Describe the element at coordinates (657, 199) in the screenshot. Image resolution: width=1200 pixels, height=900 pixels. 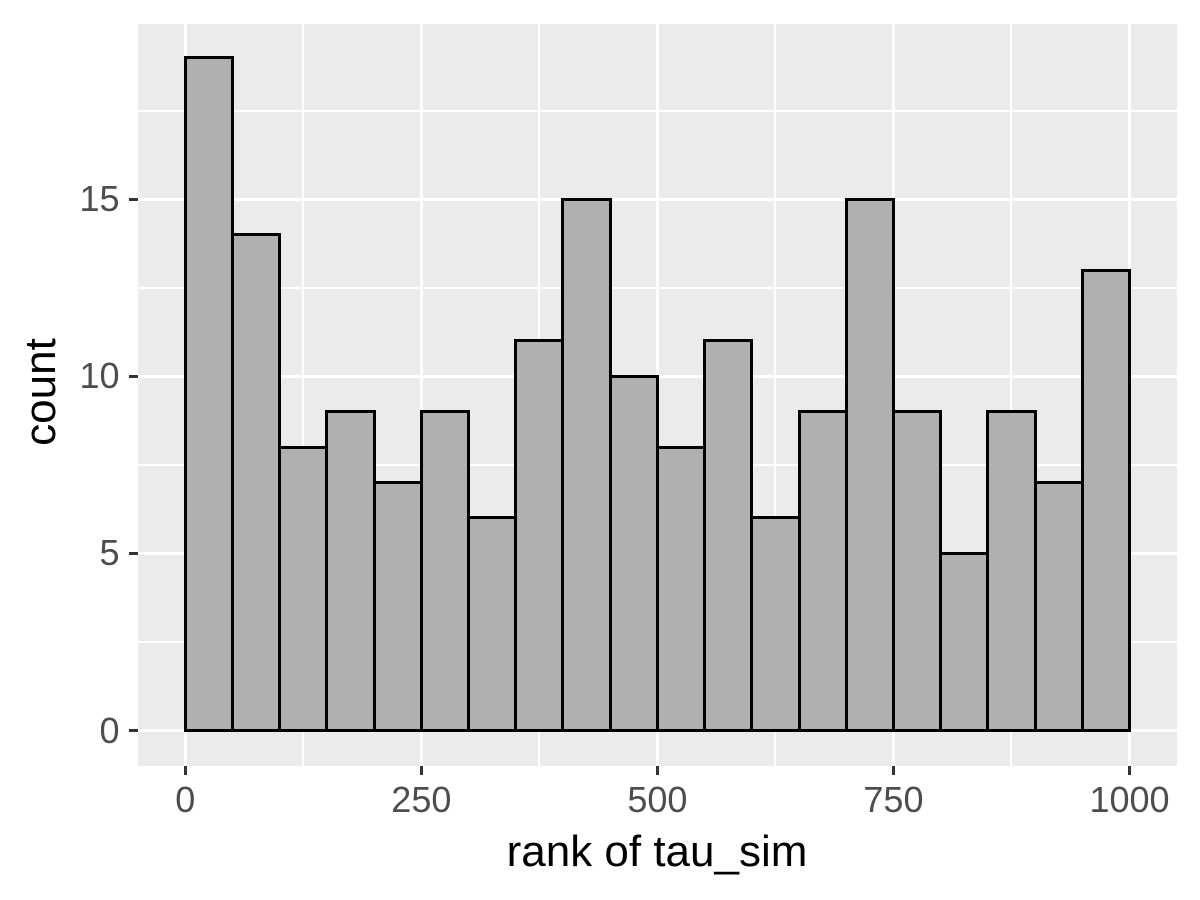
I see `y-major-gridline` at that location.